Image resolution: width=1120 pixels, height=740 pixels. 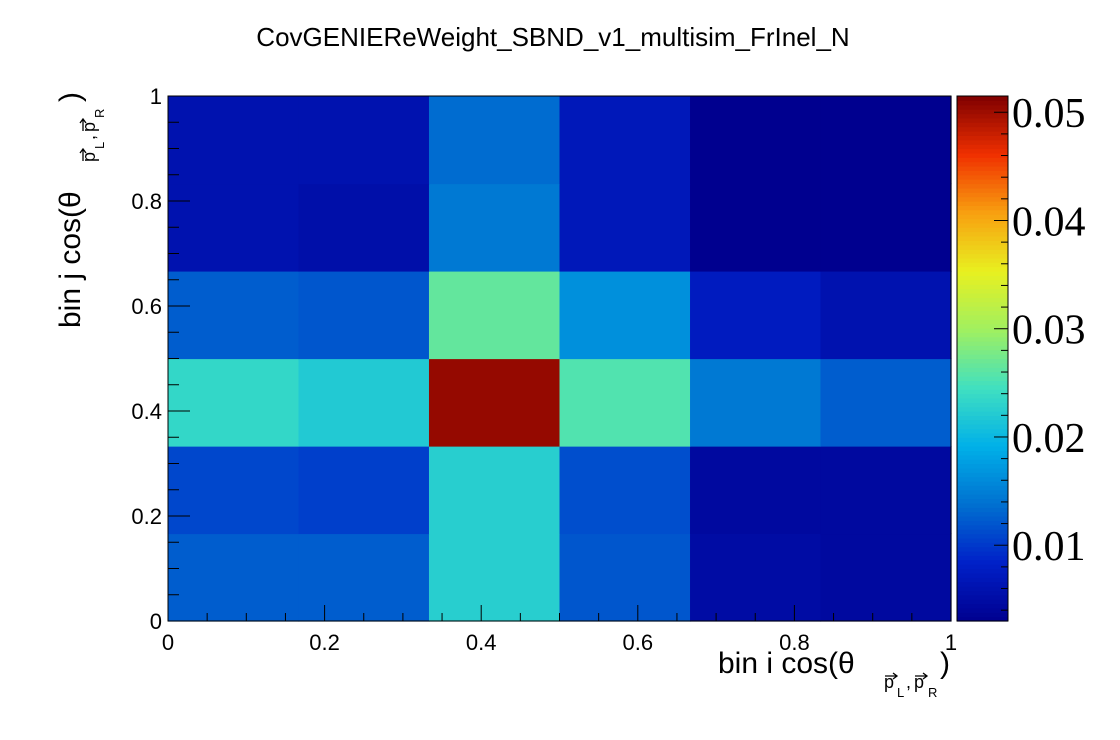 I want to click on y-tick-label: 0.4, so click(x=146, y=411).